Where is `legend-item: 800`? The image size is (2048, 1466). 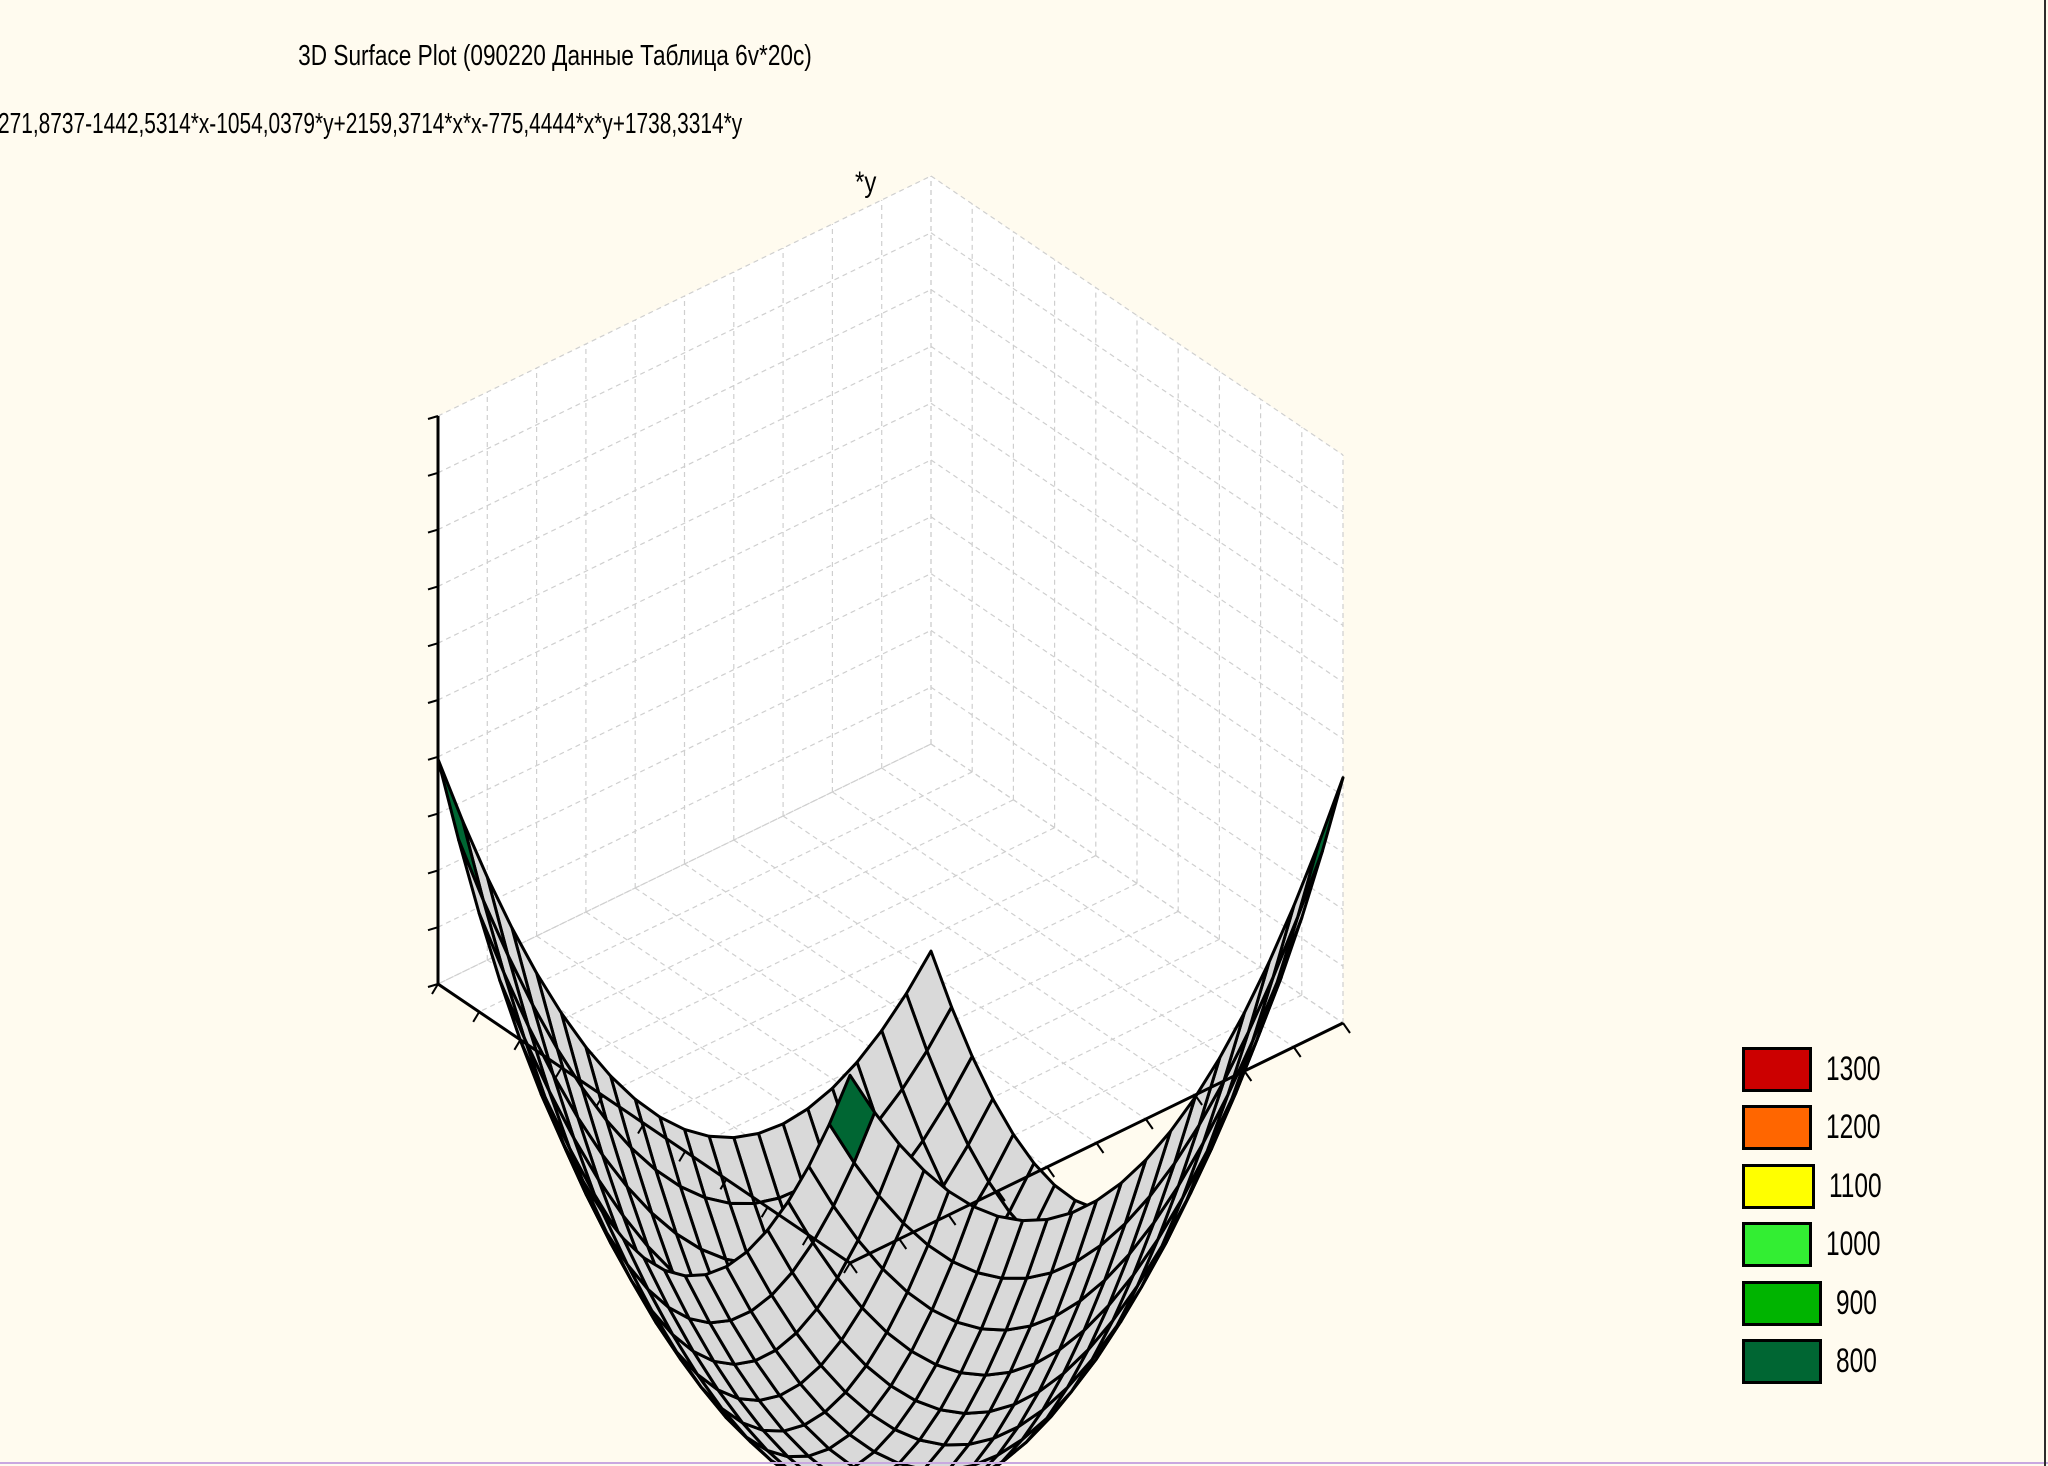 legend-item: 800 is located at coordinates (1822, 1362).